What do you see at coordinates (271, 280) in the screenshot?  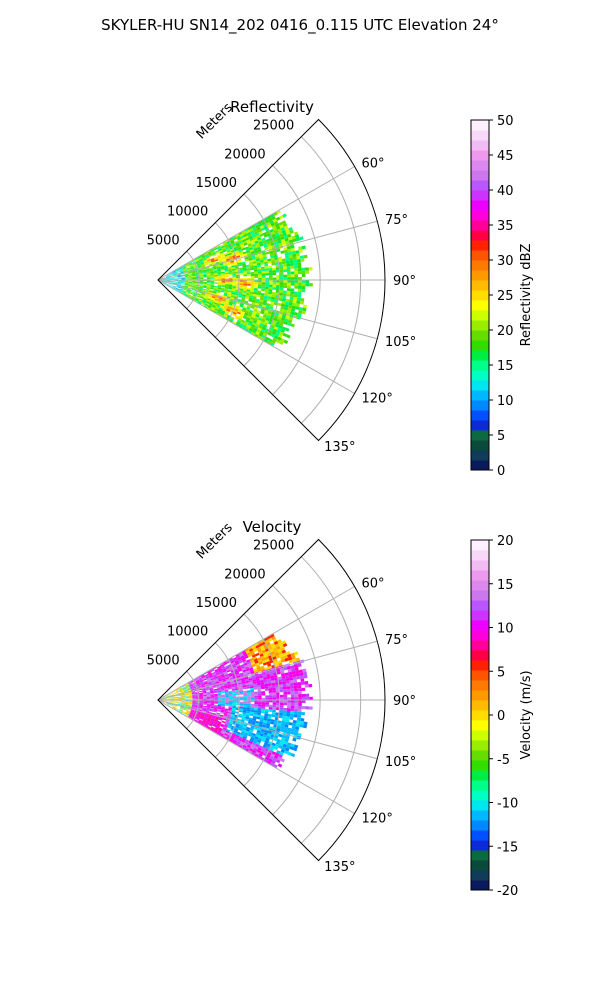 I see `polar-grid` at bounding box center [271, 280].